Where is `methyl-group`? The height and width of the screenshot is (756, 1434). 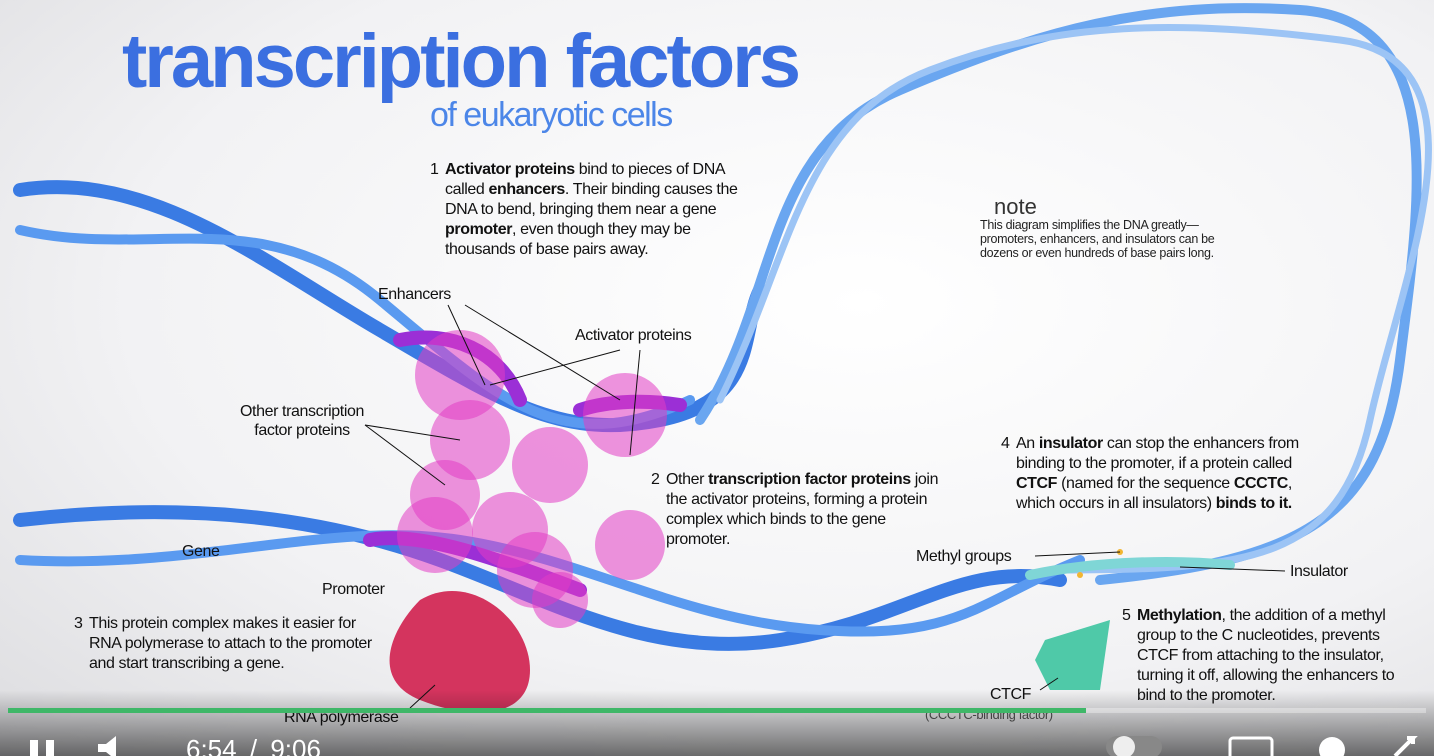
methyl-group is located at coordinates (1080, 575).